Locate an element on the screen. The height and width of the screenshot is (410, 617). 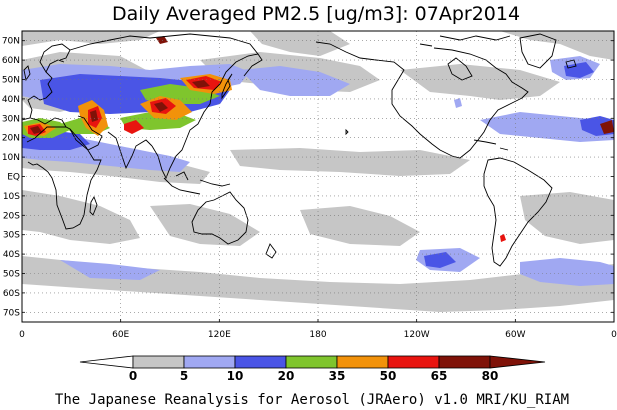
legend-label: 10 is located at coordinates (235, 376).